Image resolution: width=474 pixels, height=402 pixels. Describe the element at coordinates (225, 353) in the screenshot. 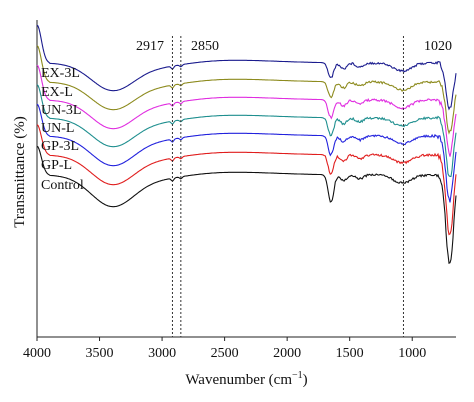

I see `x-tick-label: 2500` at that location.